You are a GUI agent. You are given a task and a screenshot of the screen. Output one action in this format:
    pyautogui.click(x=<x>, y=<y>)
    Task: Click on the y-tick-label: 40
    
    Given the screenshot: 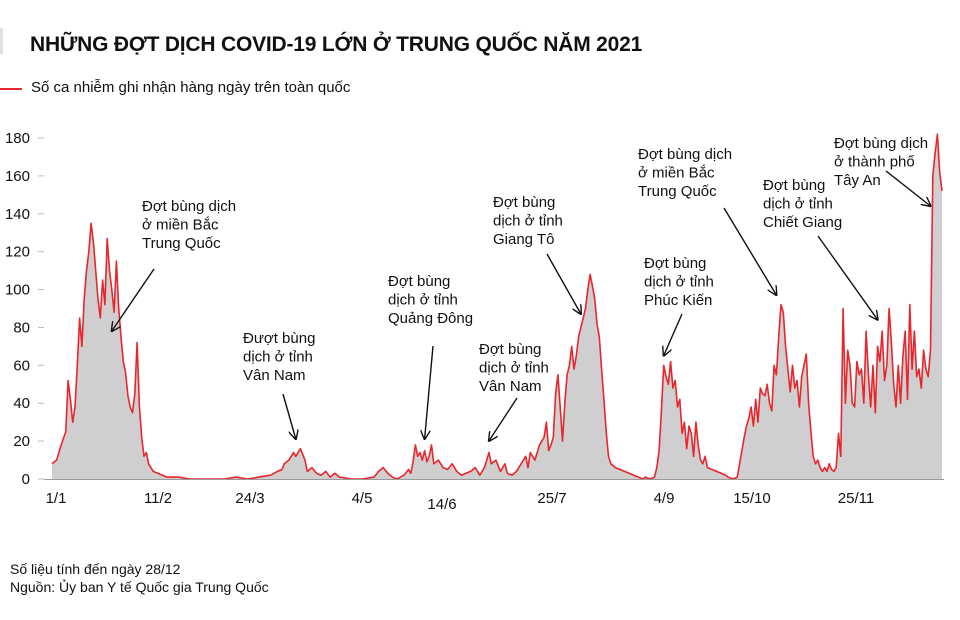 What is the action you would take?
    pyautogui.click(x=21, y=403)
    